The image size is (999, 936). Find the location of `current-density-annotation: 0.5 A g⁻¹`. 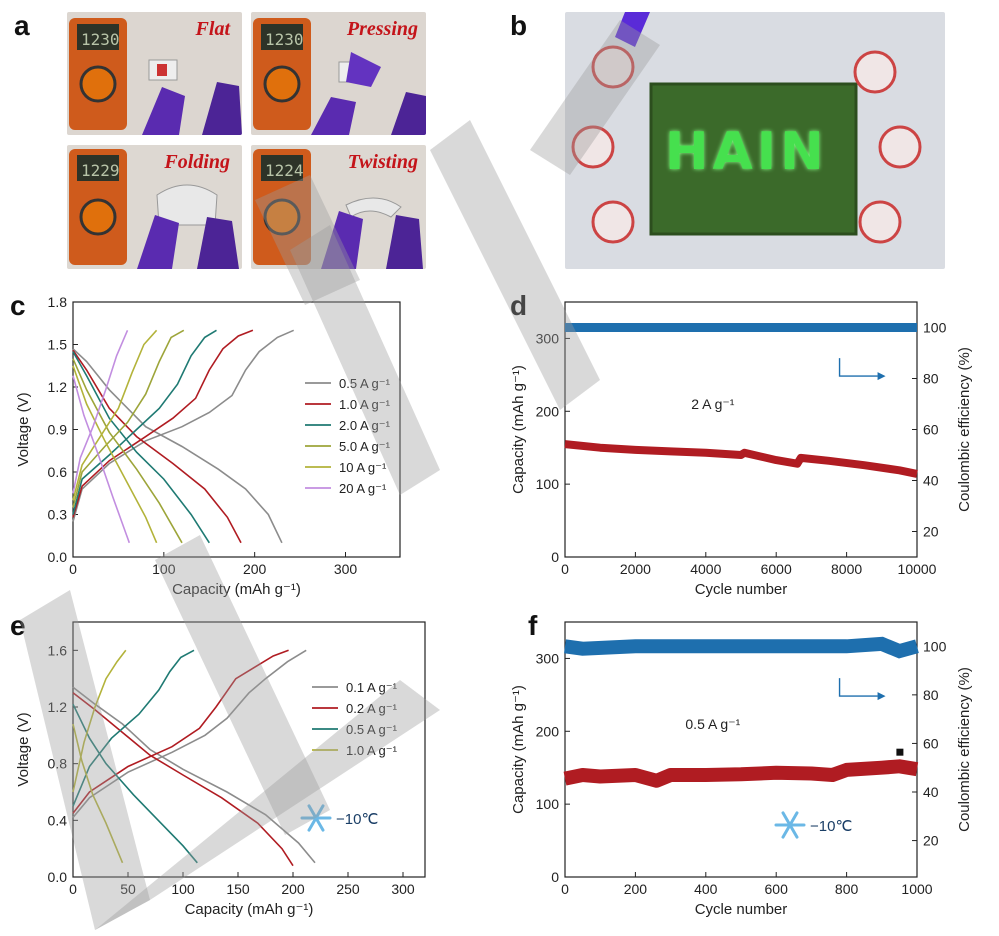

current-density-annotation: 0.5 A g⁻¹ is located at coordinates (712, 724).